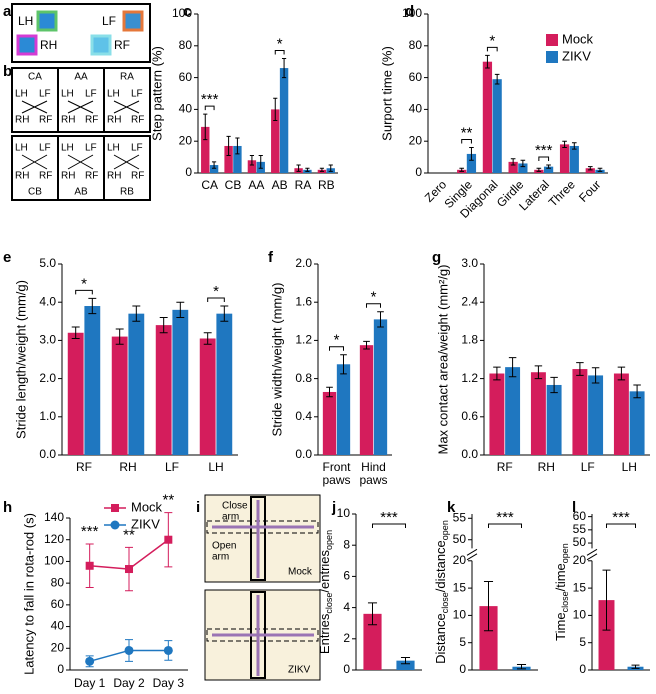 The width and height of the screenshot is (656, 694). What do you see at coordinates (262, 635) in the screenshot?
I see `open-arm` at bounding box center [262, 635].